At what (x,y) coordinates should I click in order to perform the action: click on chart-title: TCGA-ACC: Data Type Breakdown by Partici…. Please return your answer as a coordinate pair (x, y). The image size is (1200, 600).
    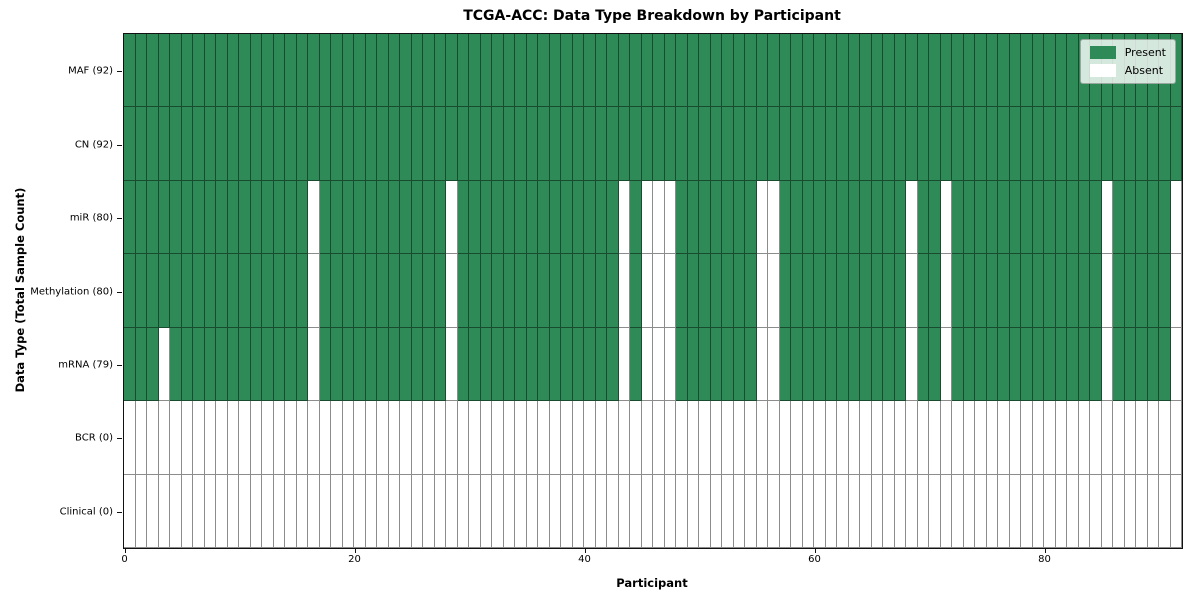
    Looking at the image, I should click on (652, 16).